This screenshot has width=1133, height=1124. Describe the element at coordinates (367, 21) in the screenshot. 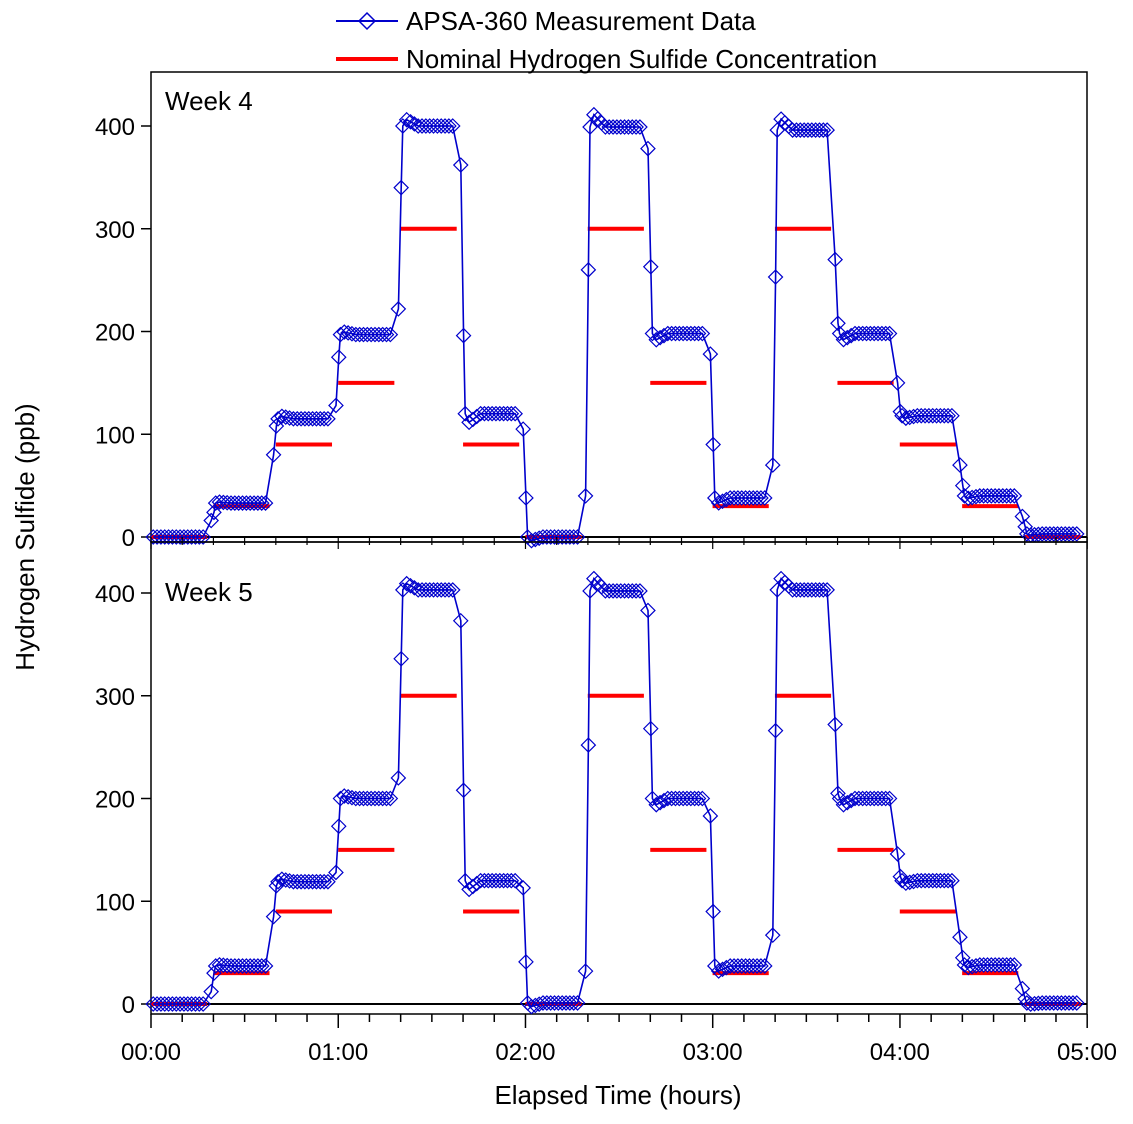

I see `legend-marker-measurement` at that location.